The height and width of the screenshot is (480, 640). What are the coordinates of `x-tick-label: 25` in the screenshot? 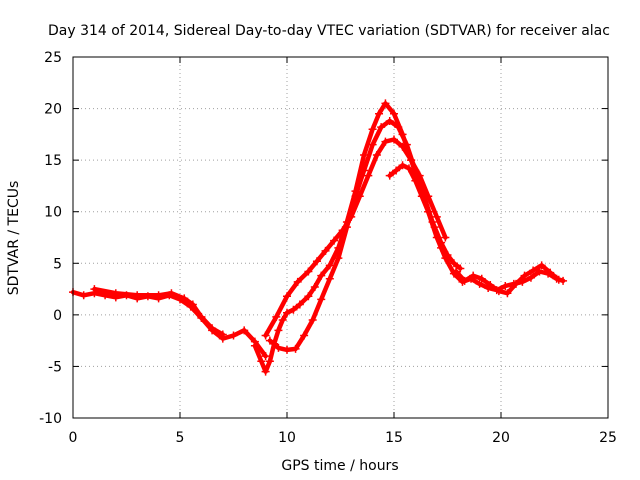 It's located at (608, 438).